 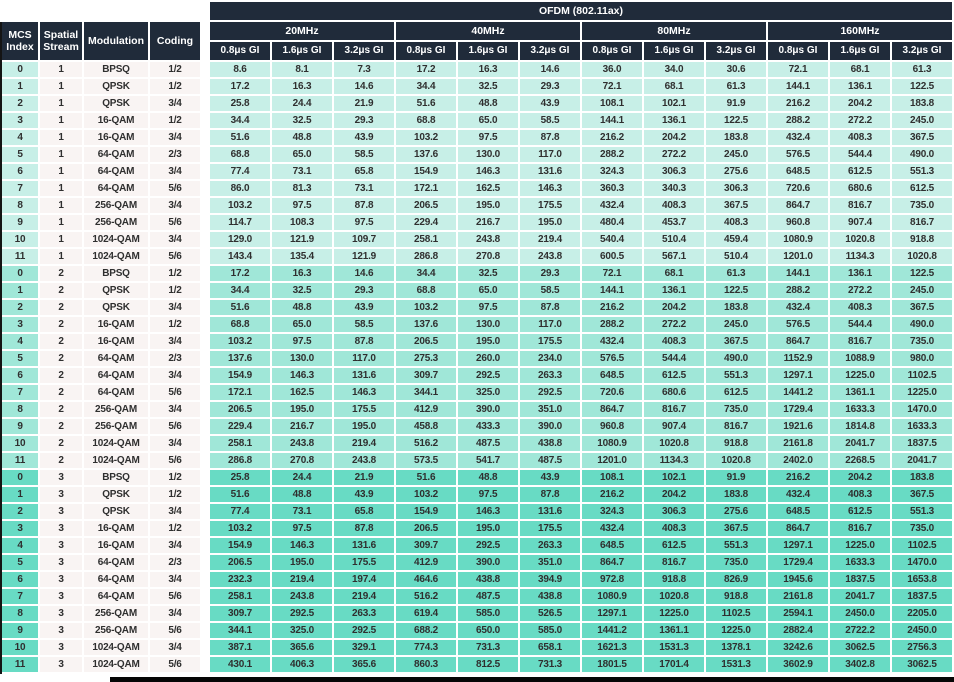 I want to click on rate-cell: 1361.1, so click(x=860, y=392).